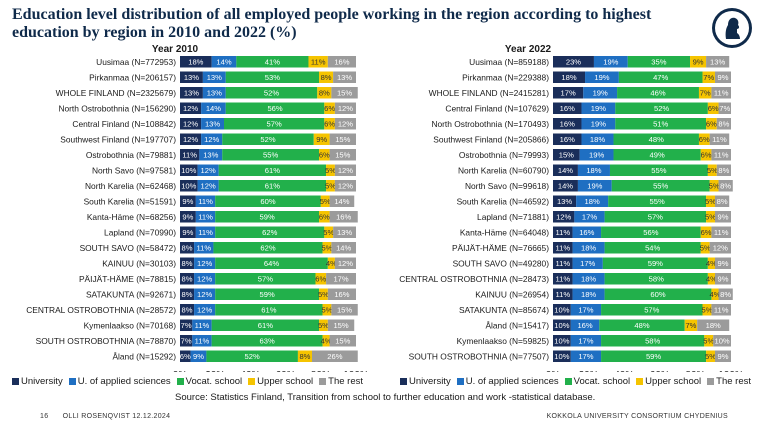 This screenshot has height=432, width=768. Describe the element at coordinates (267, 341) in the screenshot. I see `data-label: 63%` at that location.